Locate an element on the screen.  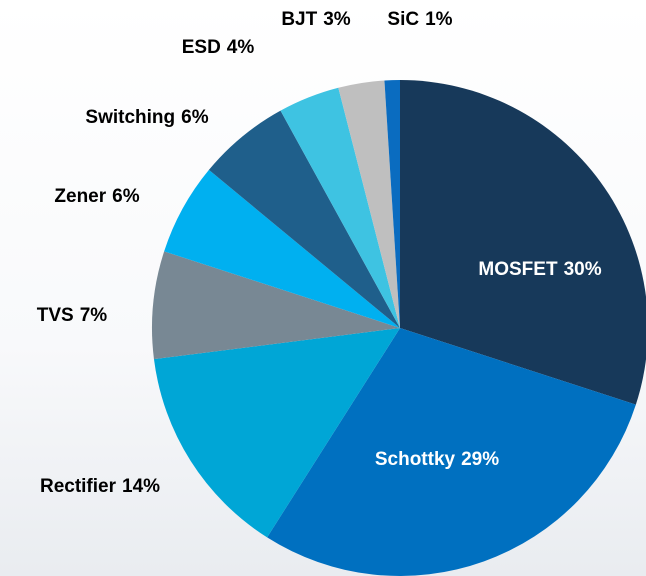
slice-label: MOSFET 30% is located at coordinates (539, 269).